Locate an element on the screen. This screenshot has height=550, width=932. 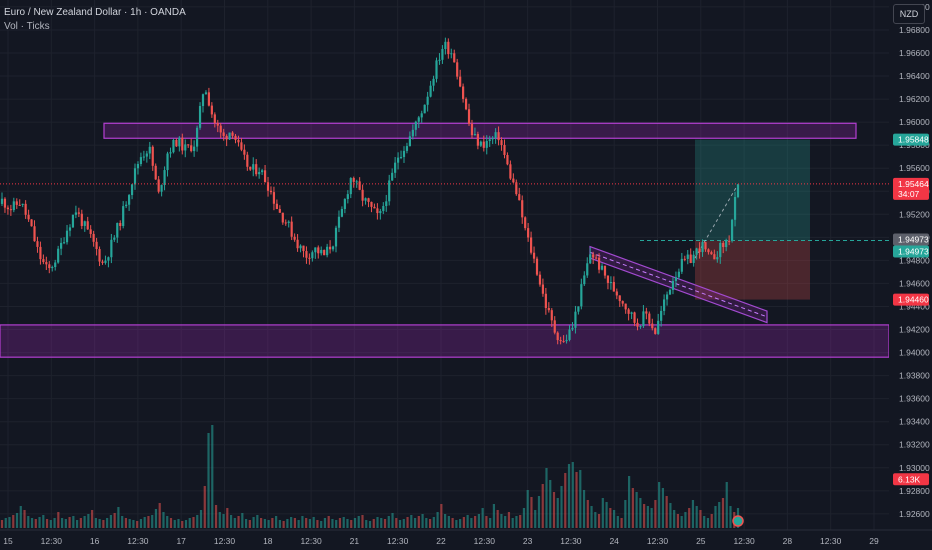
long-position-tool is located at coordinates (764, 219).